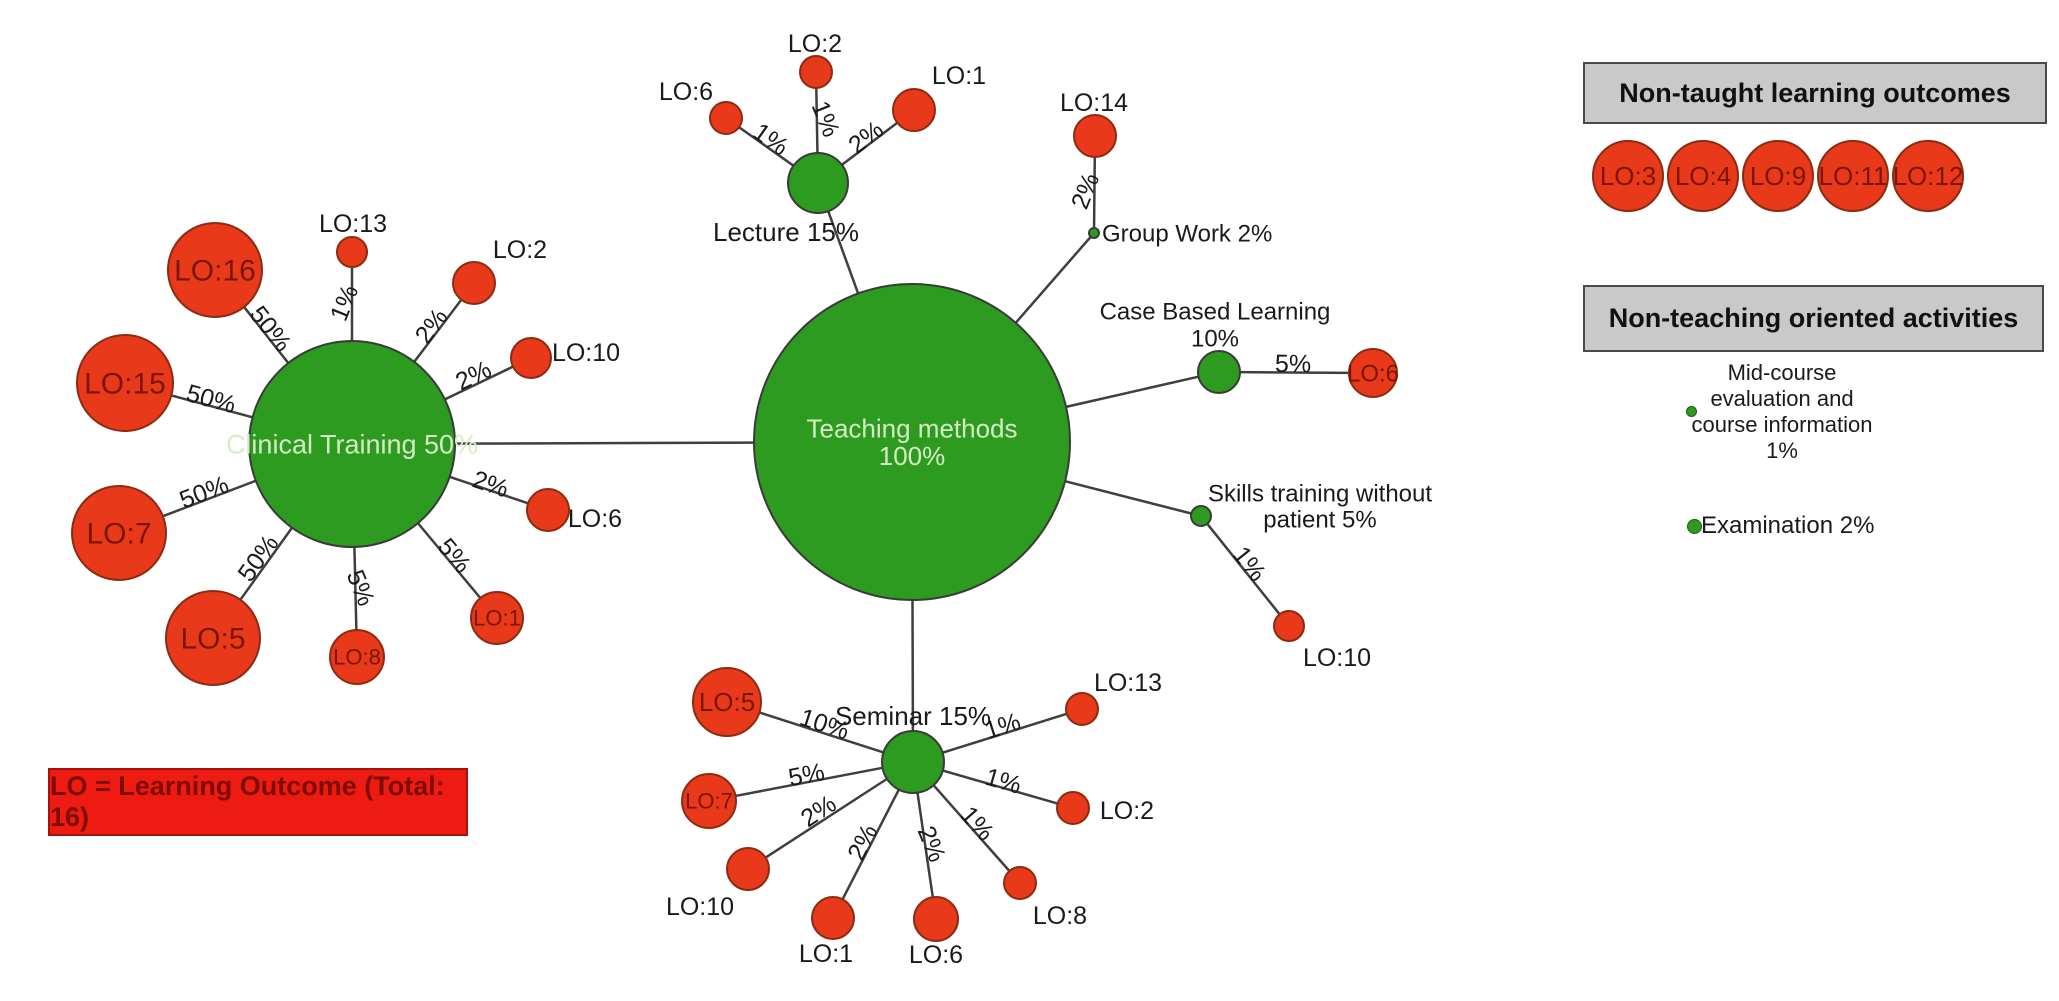  I want to click on node-l6-outcome, so click(726, 118).